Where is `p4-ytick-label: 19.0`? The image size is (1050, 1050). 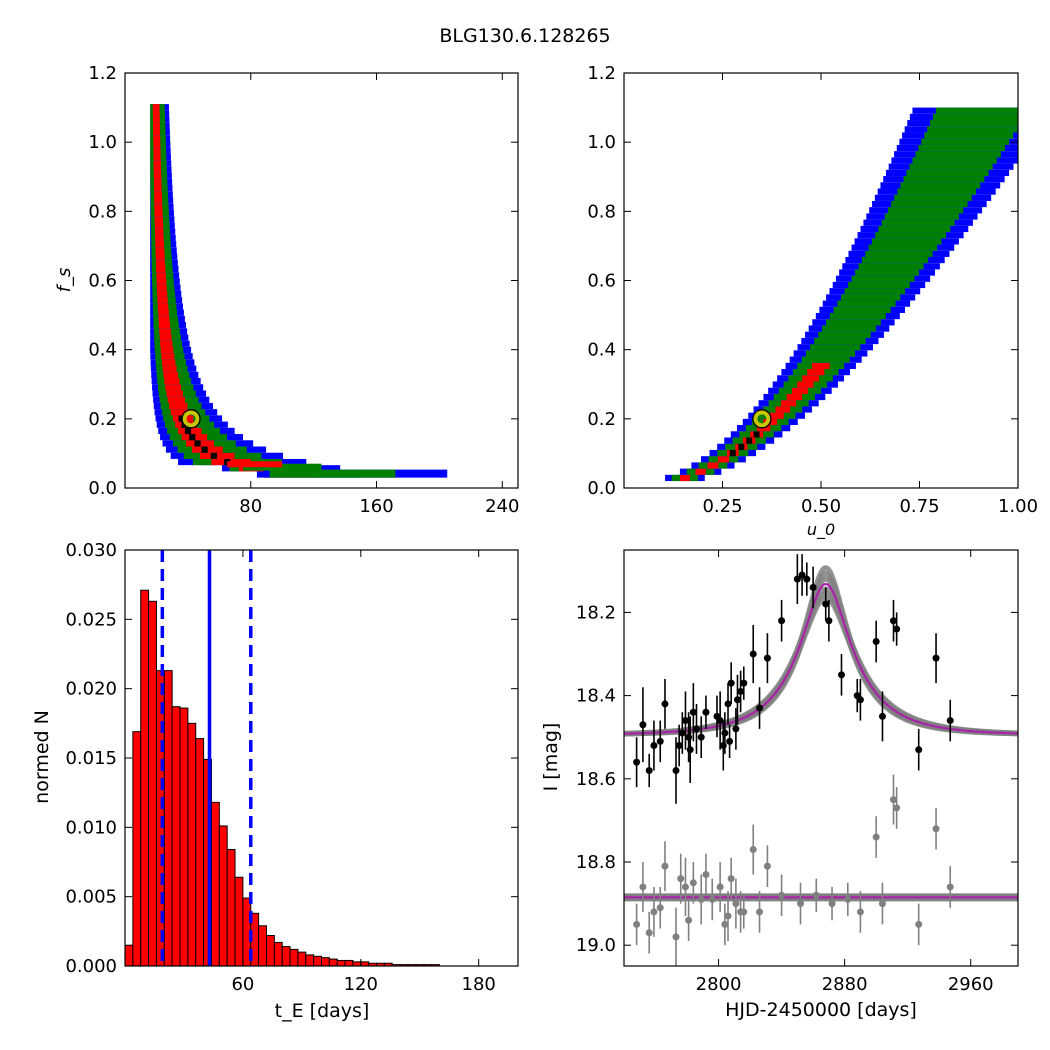 p4-ytick-label: 19.0 is located at coordinates (596, 945).